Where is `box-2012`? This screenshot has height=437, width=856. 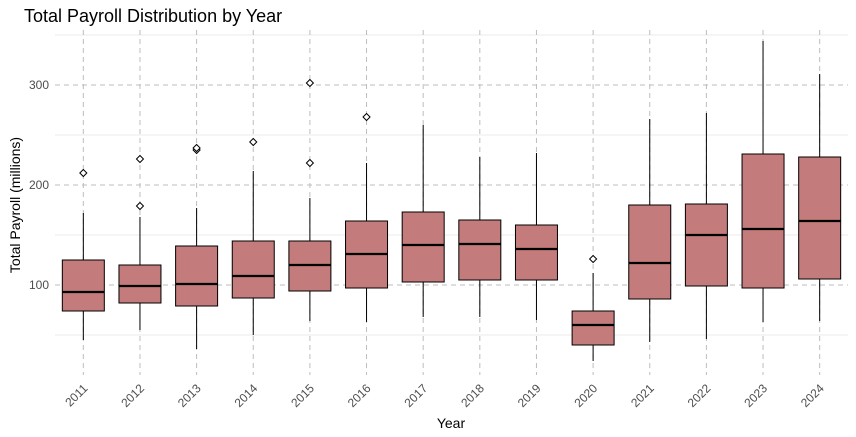 box-2012 is located at coordinates (140, 242).